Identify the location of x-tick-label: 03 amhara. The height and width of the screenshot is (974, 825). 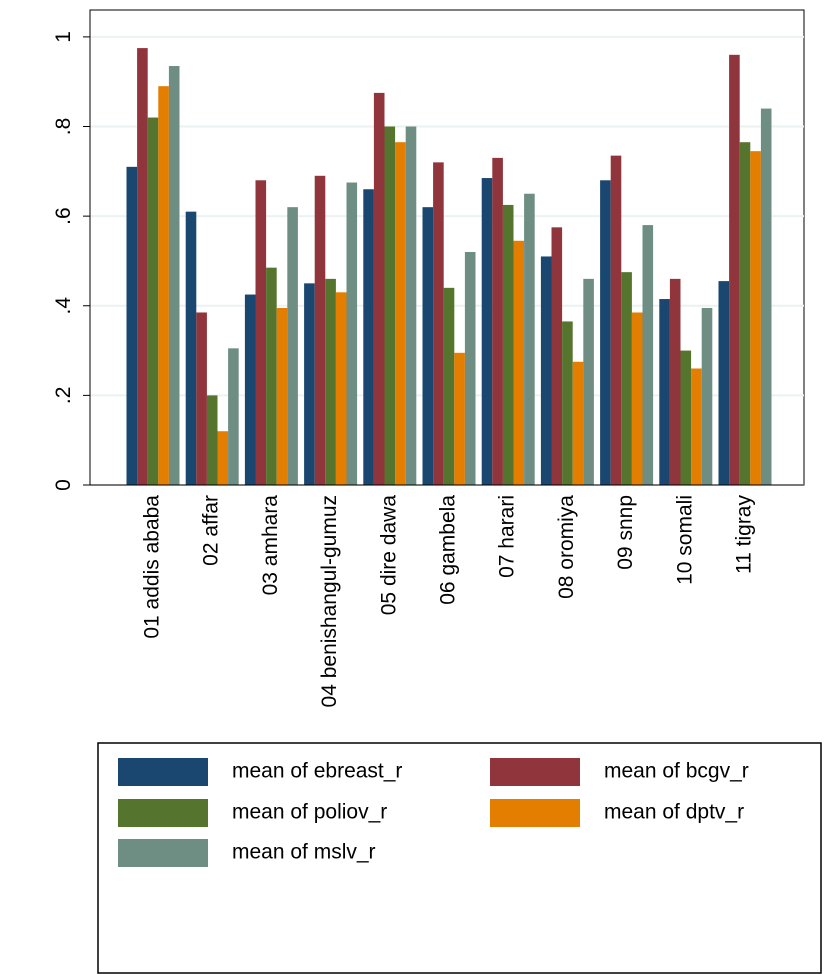
(270, 545).